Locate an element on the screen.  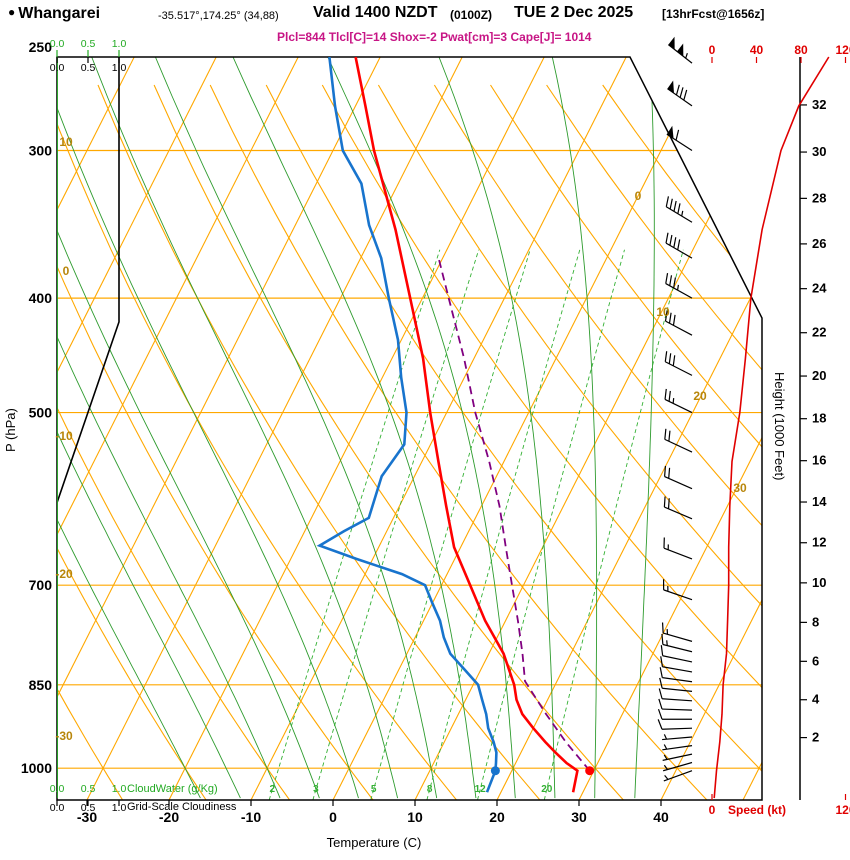
mixing-ratio-labels: 2 3 5 8 12 20 is located at coordinates (411, 789).